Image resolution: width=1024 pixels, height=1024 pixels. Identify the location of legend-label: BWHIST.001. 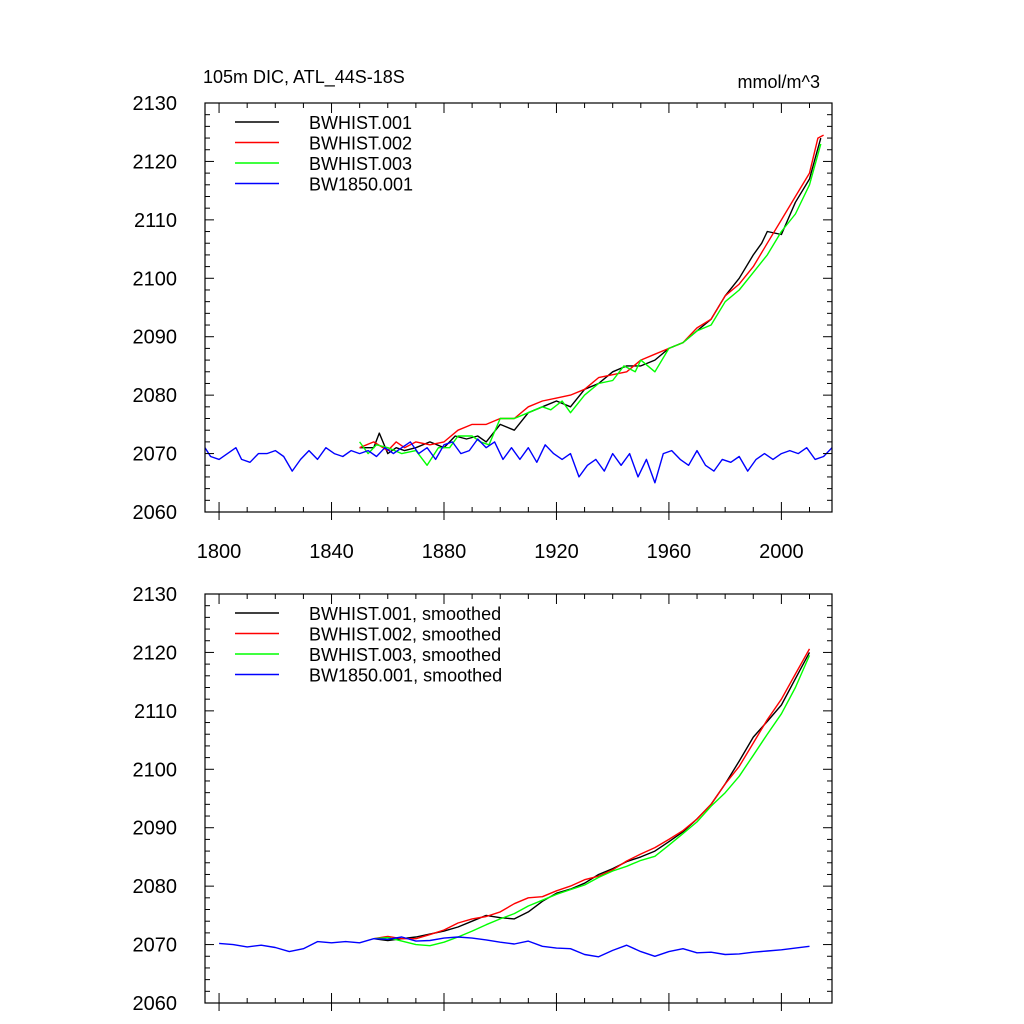
(360, 123).